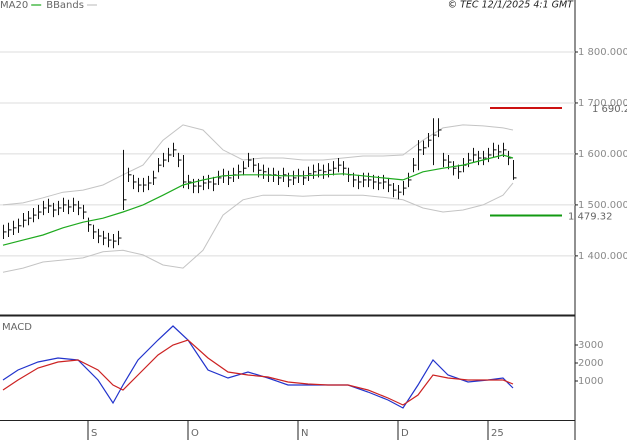 The width and height of the screenshot is (627, 440). What do you see at coordinates (17, 327) in the screenshot?
I see `pane-title: MACD` at bounding box center [17, 327].